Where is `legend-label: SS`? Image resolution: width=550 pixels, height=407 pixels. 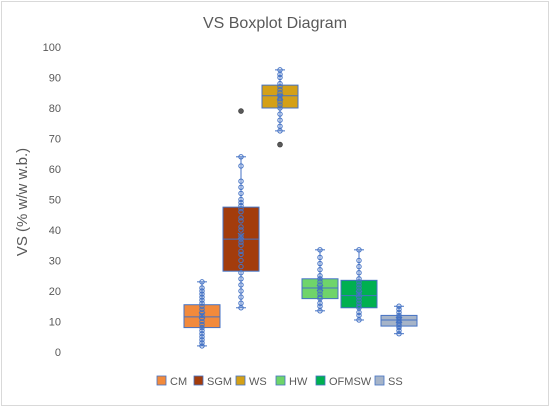
legend-label: SS is located at coordinates (395, 382).